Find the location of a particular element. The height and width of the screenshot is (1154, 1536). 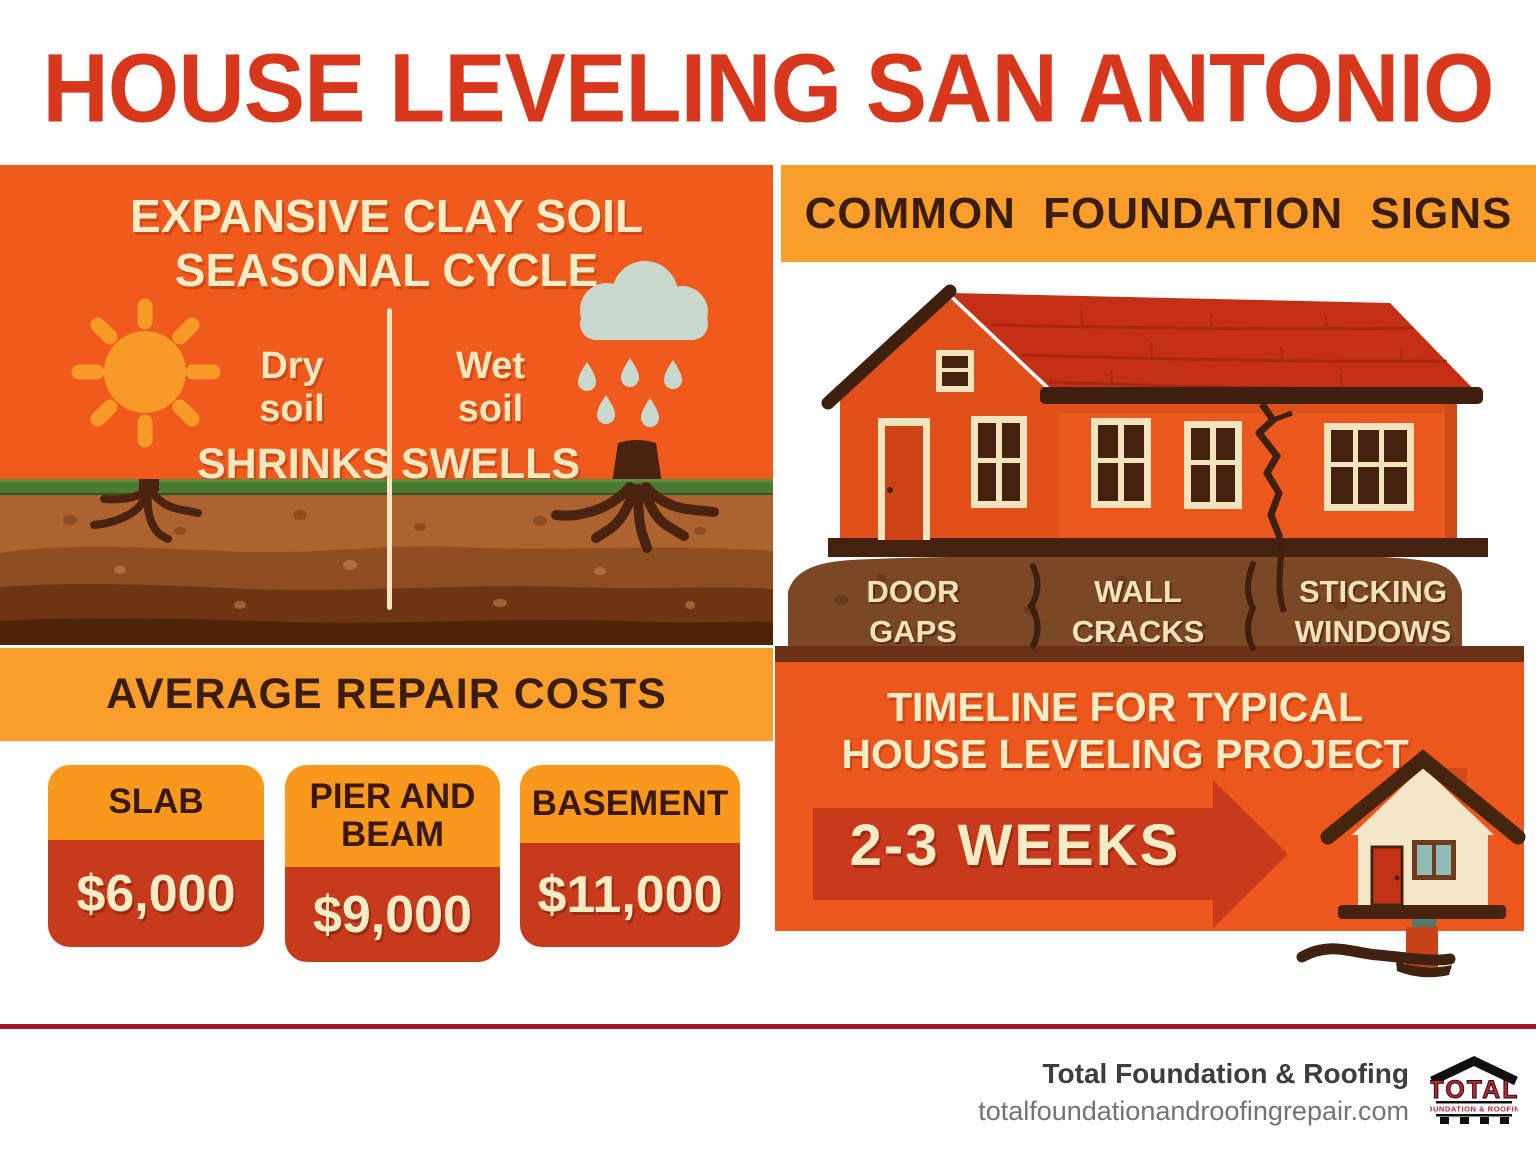

logo-piers is located at coordinates (1474, 1120).